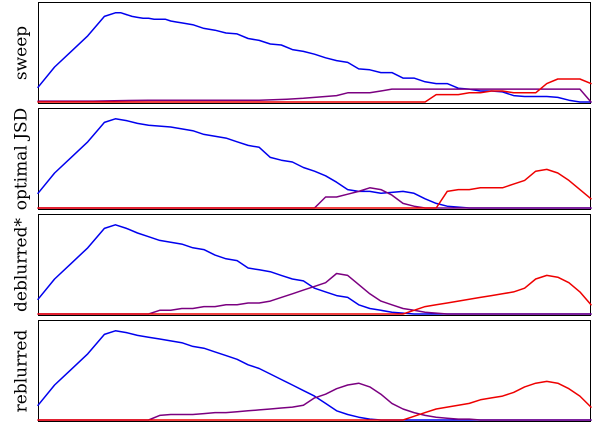  Describe the element at coordinates (22, 53) in the screenshot. I see `panel-ylabel: sweep` at that location.